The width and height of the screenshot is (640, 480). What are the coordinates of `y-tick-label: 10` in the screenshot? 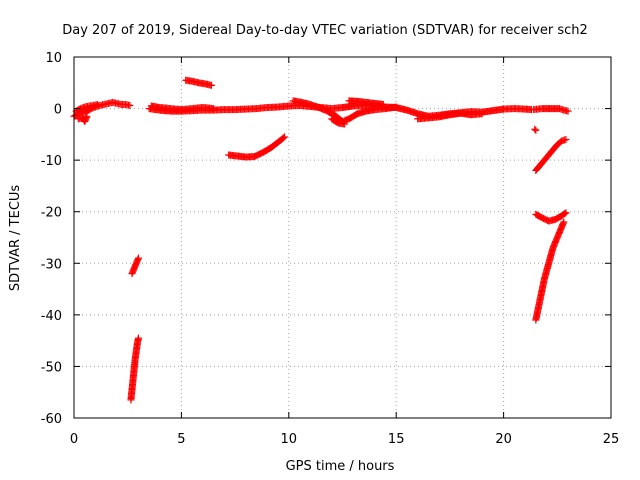 It's located at (53, 58).